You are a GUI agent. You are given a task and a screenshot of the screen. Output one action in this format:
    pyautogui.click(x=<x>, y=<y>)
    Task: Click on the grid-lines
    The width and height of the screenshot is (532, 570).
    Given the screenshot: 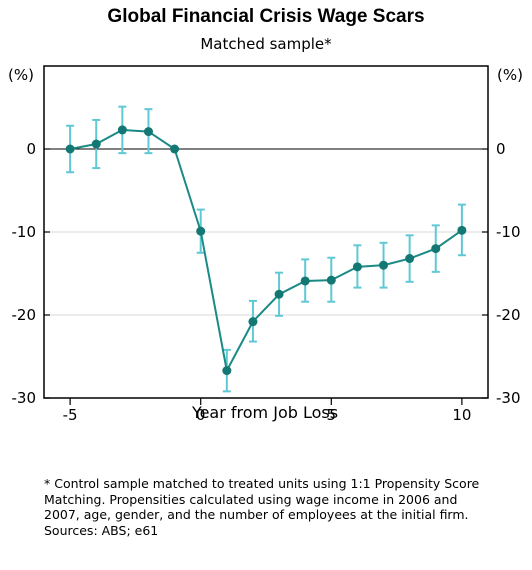 What is the action you would take?
    pyautogui.click(x=266, y=273)
    